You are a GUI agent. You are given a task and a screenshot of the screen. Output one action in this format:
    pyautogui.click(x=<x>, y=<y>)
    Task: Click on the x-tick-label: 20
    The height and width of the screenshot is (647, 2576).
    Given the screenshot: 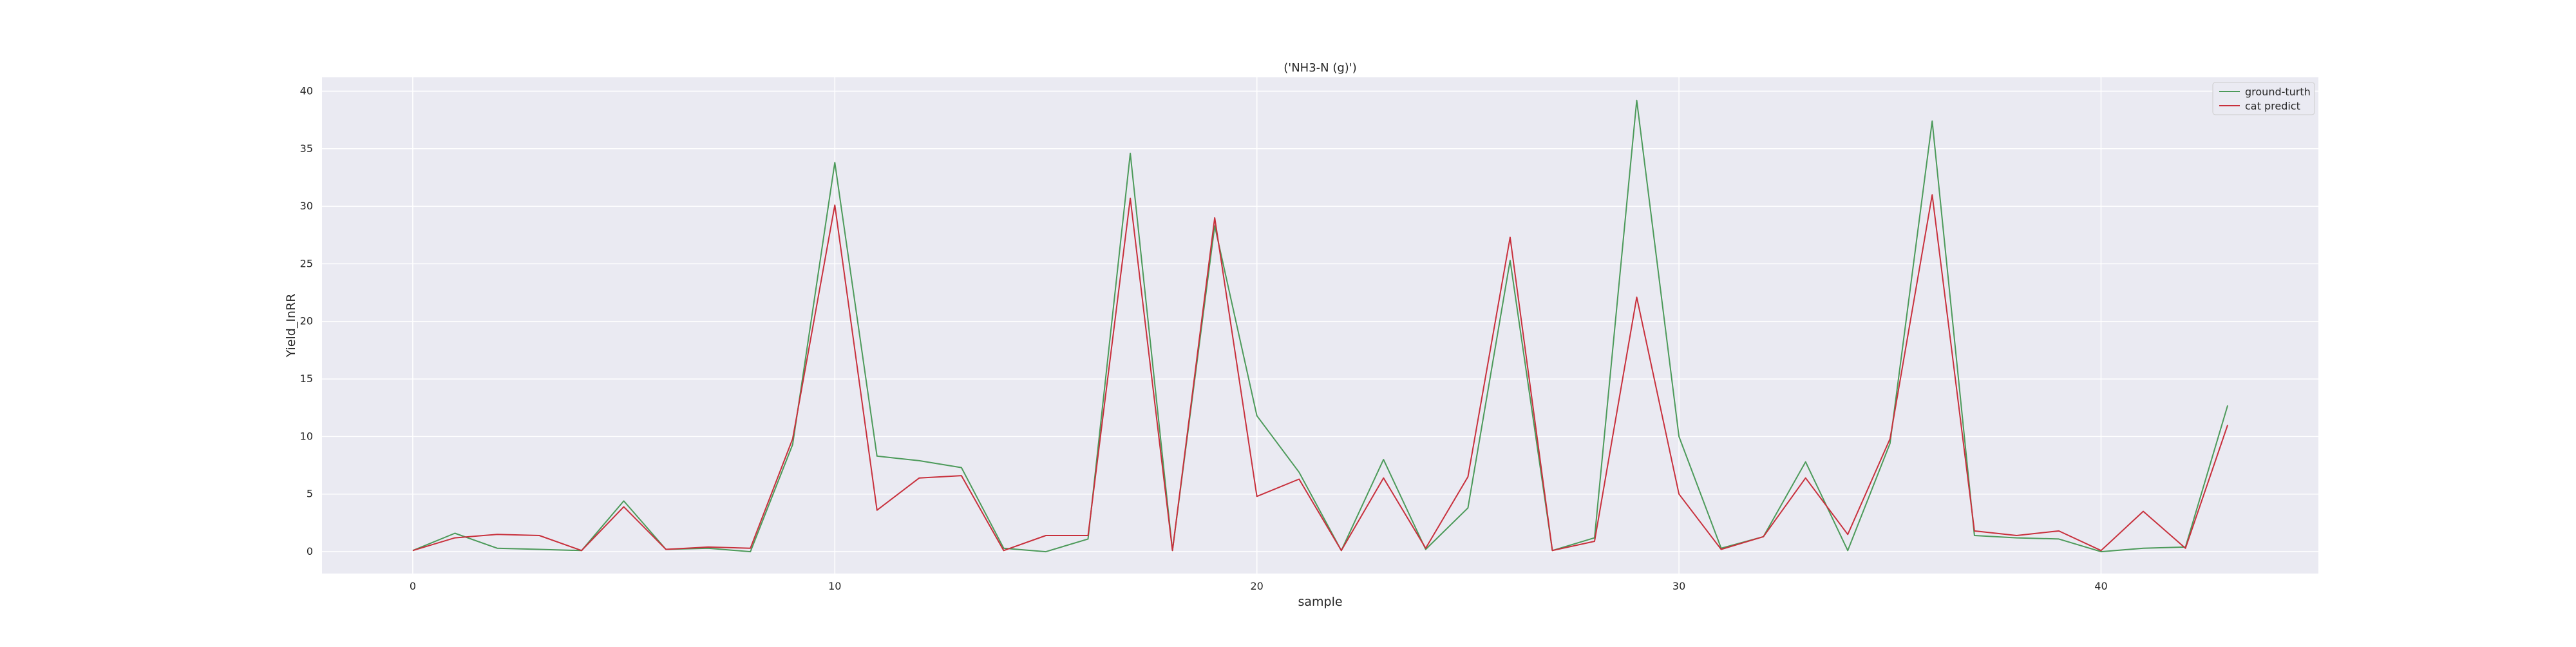 What is the action you would take?
    pyautogui.click(x=1257, y=586)
    